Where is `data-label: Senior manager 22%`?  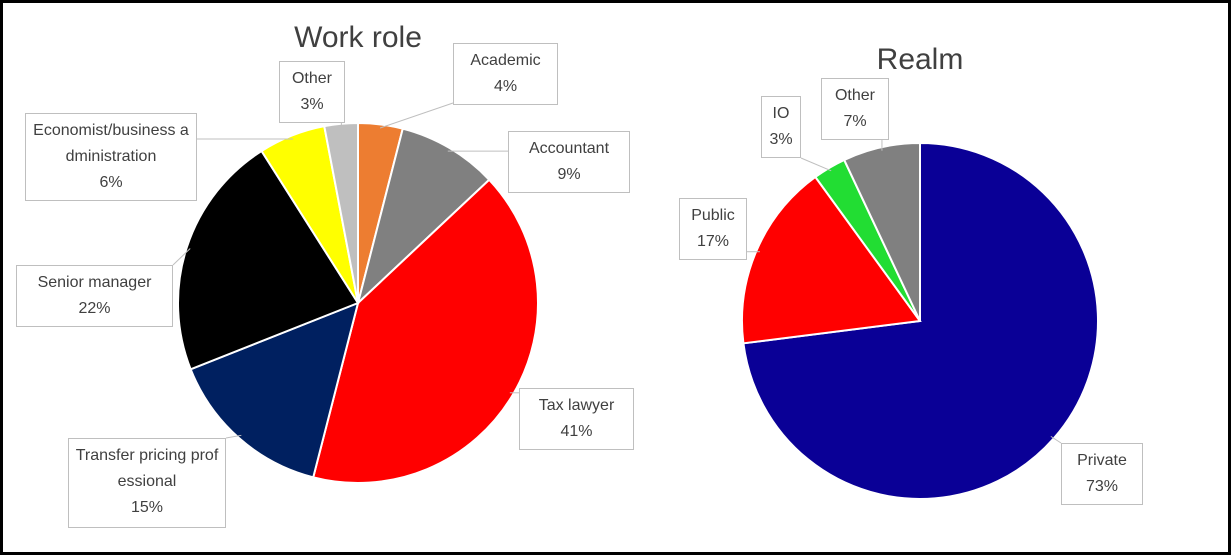
data-label: Senior manager 22% is located at coordinates (94, 296).